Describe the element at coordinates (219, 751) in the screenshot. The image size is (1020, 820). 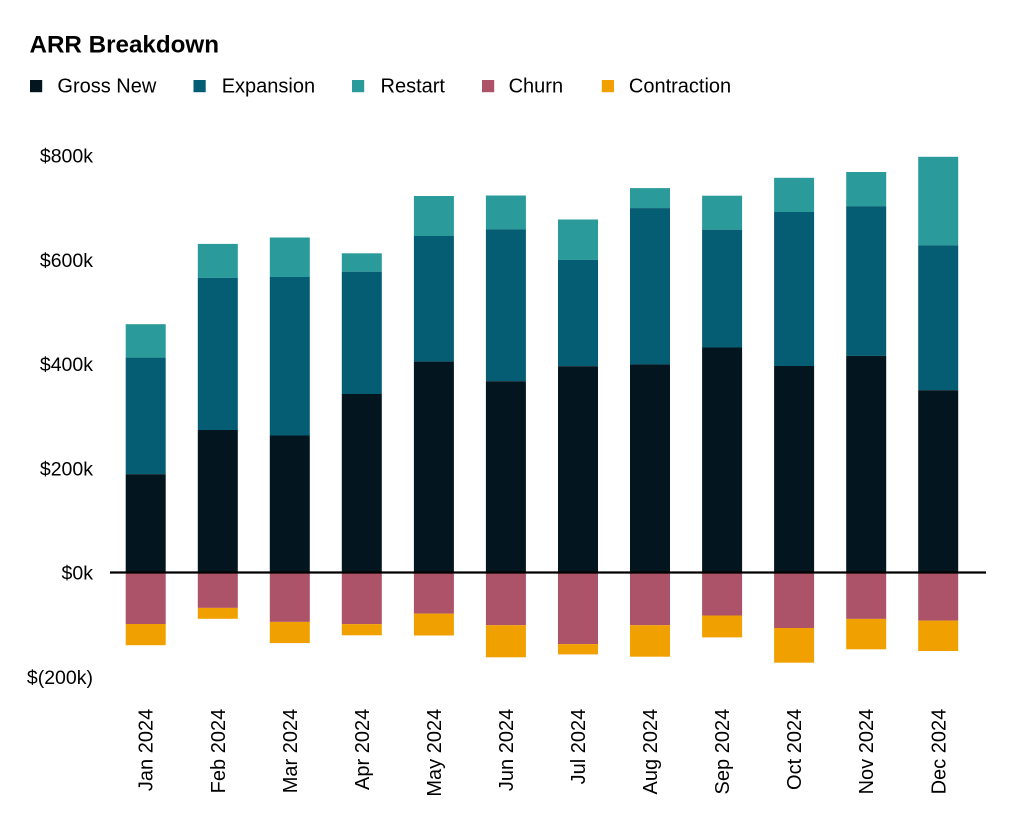
I see `svg-text: Feb 2024` at that location.